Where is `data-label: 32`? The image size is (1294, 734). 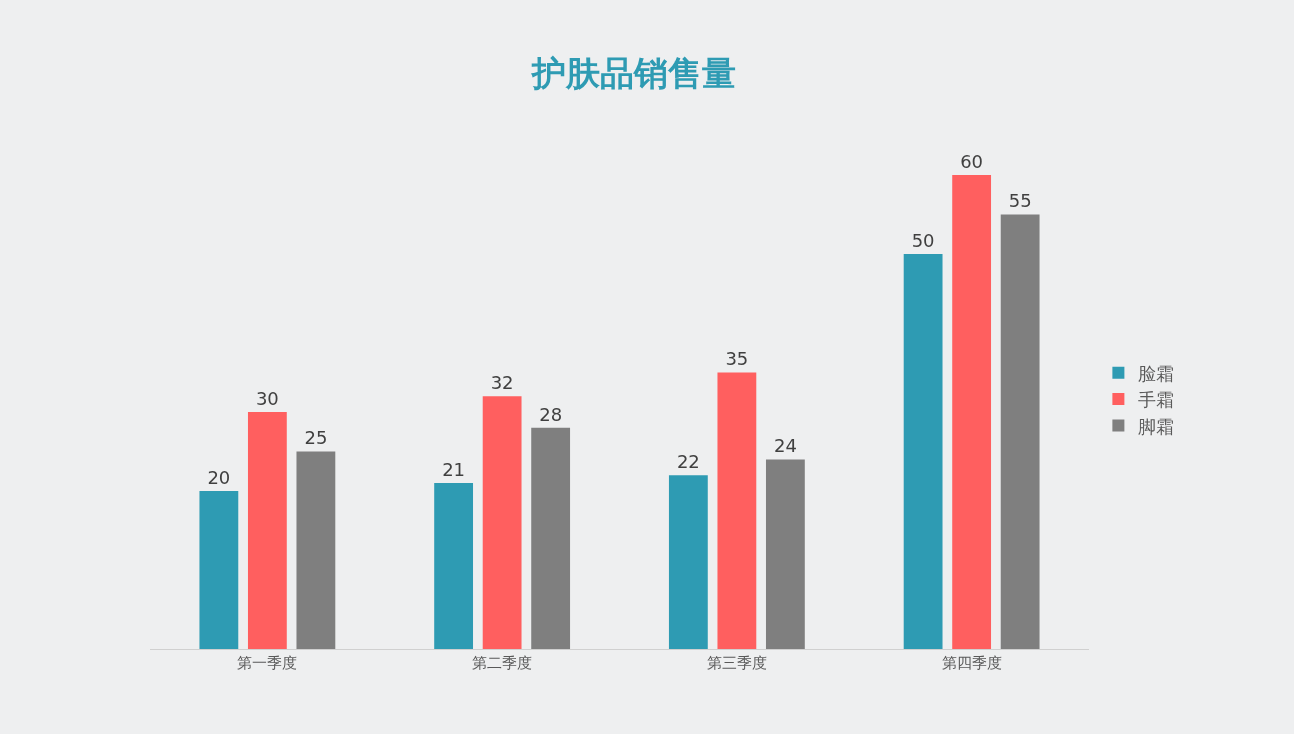
data-label: 32 is located at coordinates (502, 383).